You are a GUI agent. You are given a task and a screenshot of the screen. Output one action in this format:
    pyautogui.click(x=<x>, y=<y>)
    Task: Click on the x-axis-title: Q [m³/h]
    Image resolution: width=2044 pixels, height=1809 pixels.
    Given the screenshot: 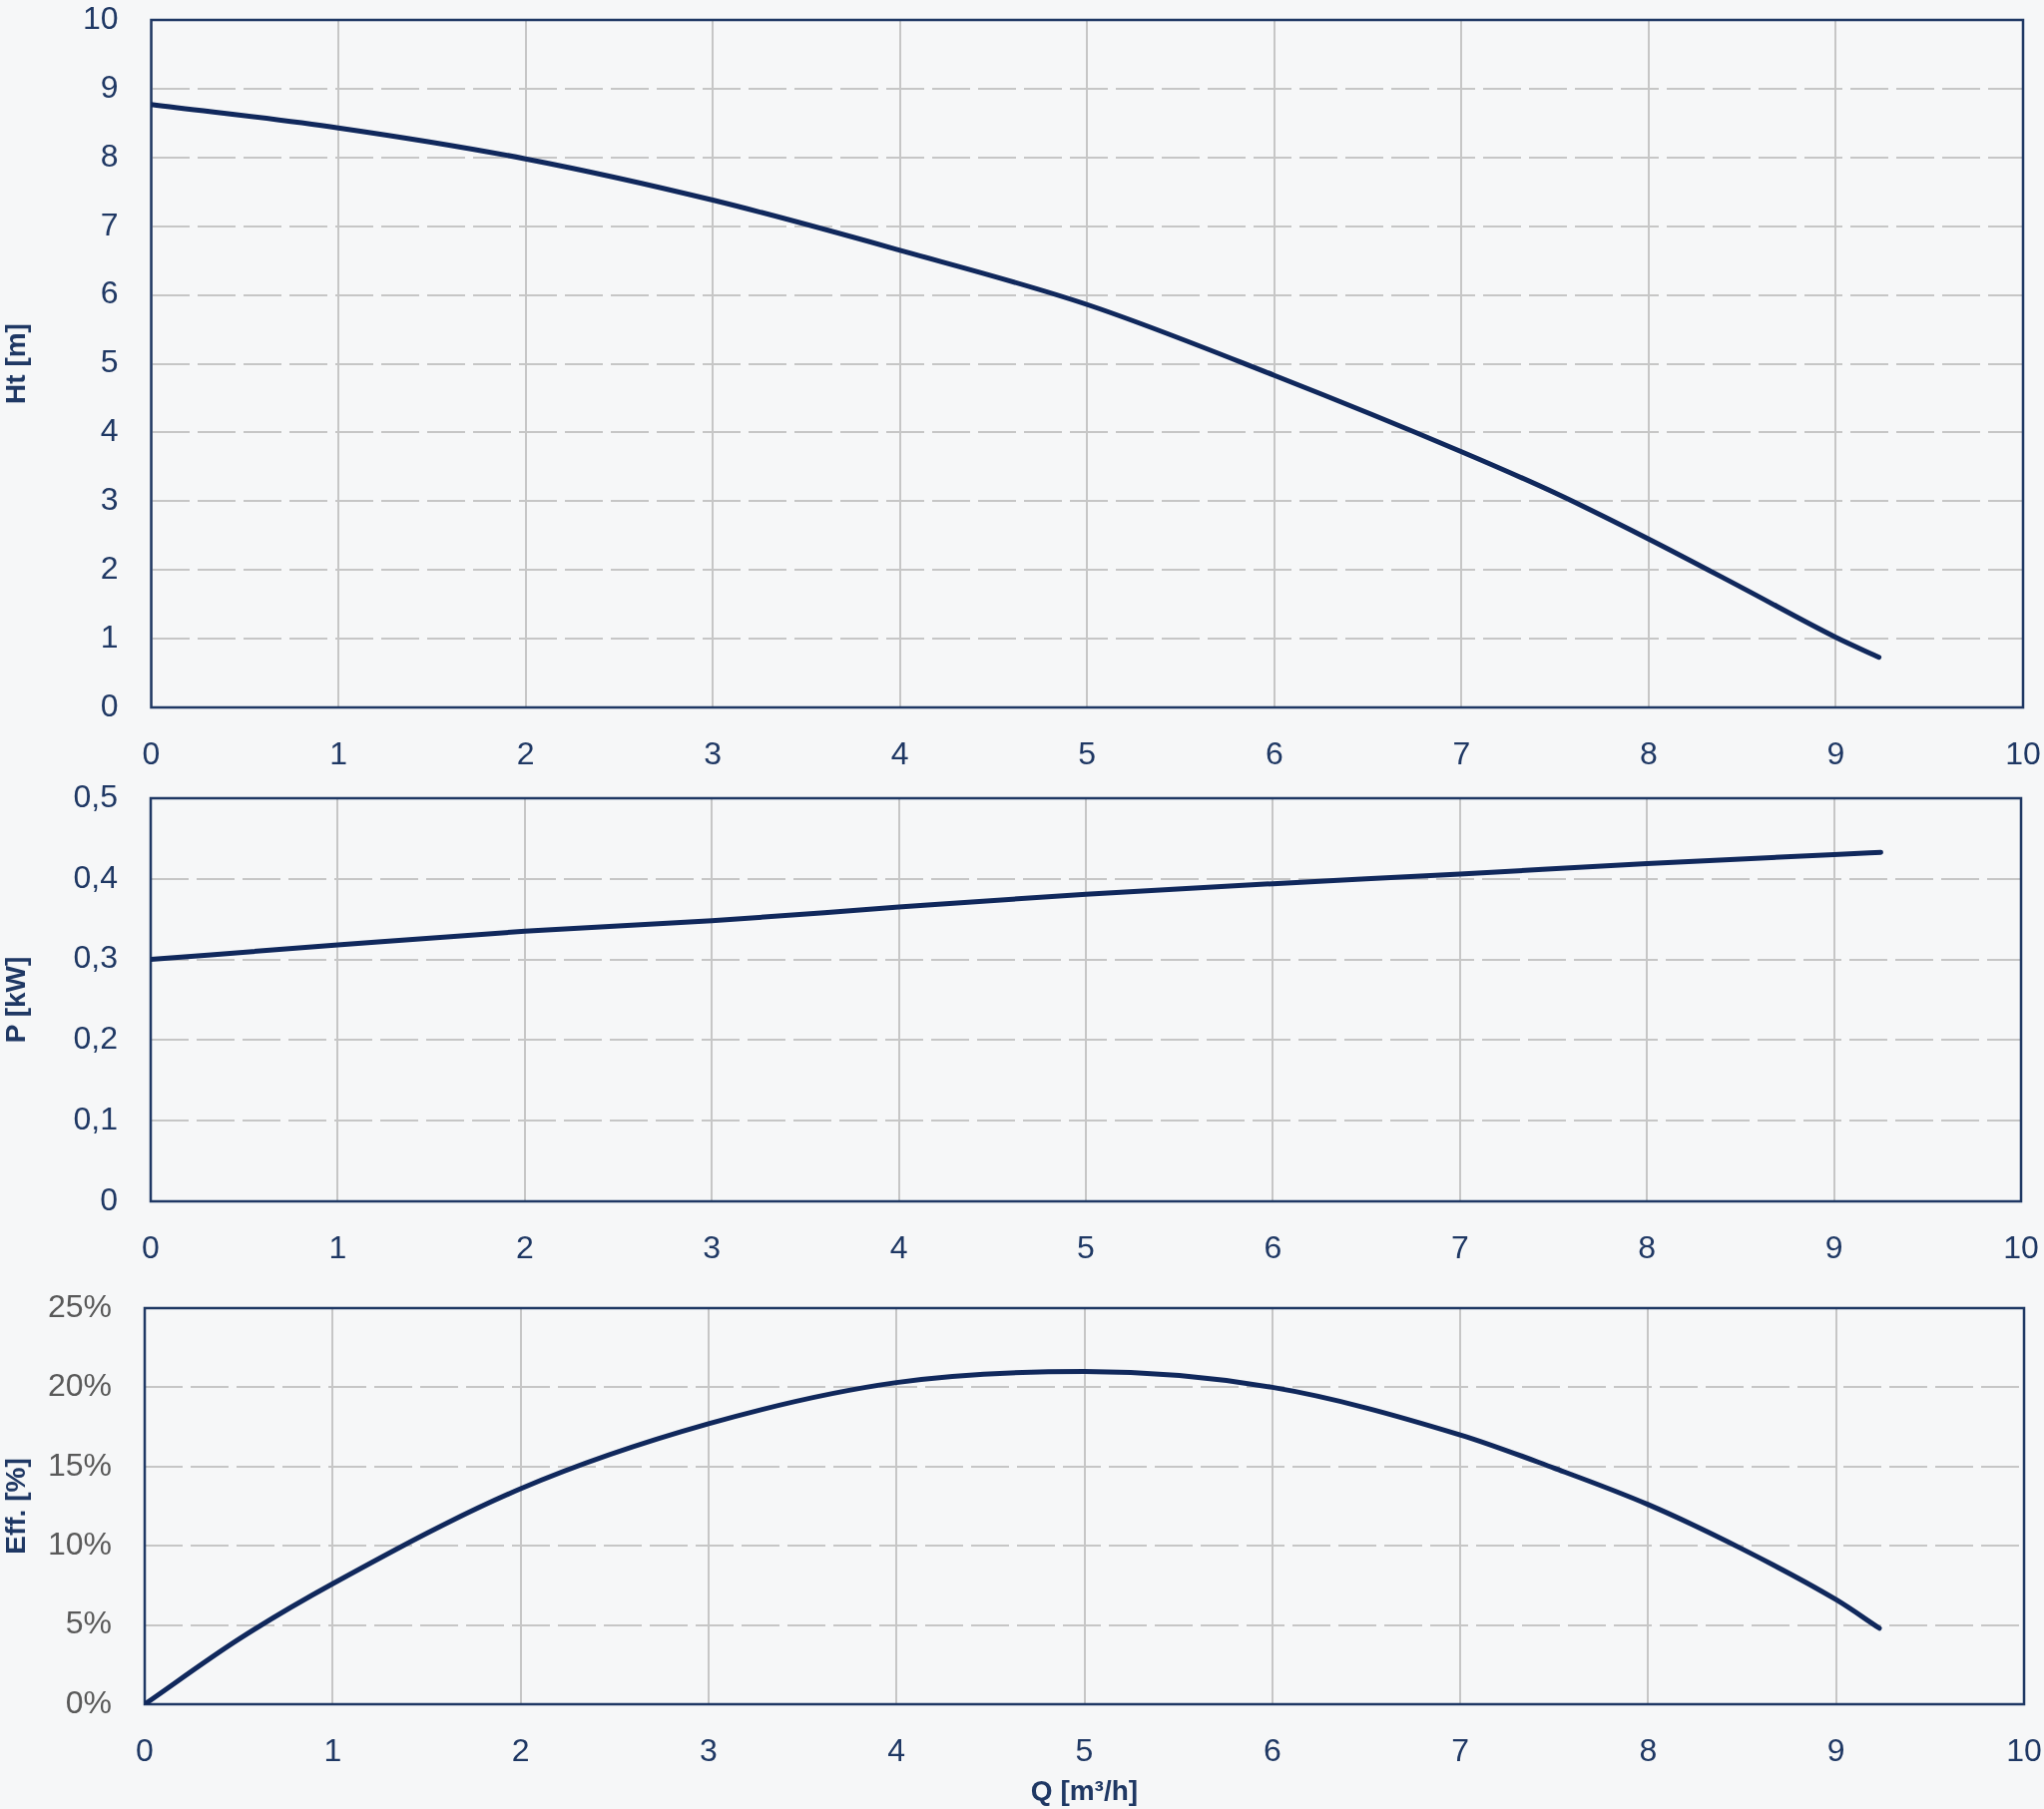 What is the action you would take?
    pyautogui.click(x=1084, y=1790)
    